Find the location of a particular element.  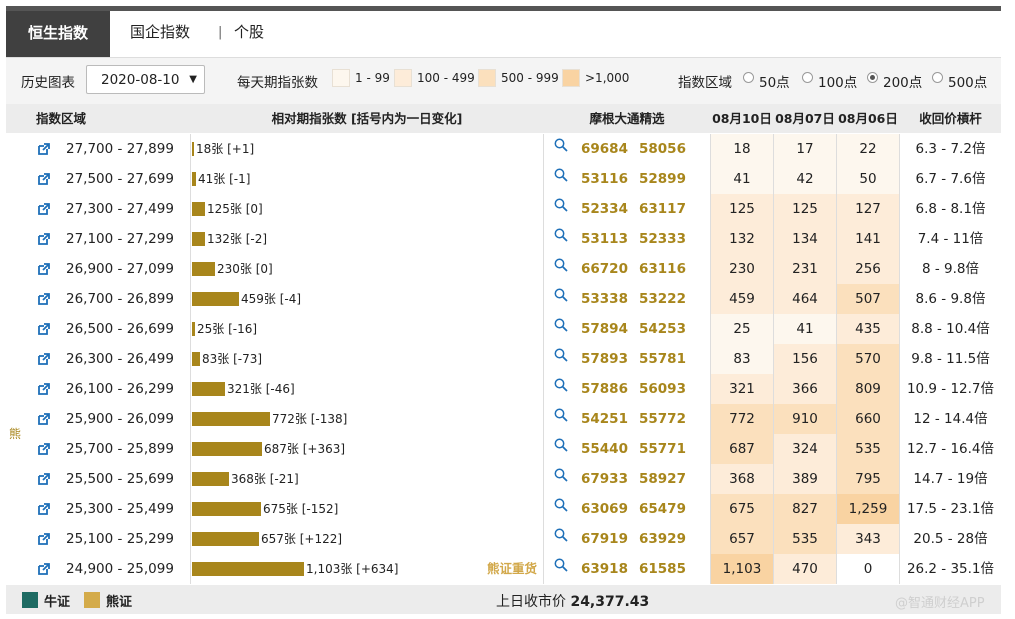

tab-bar: 恒生指数 国企指数 | 个股 is located at coordinates (503, 34).